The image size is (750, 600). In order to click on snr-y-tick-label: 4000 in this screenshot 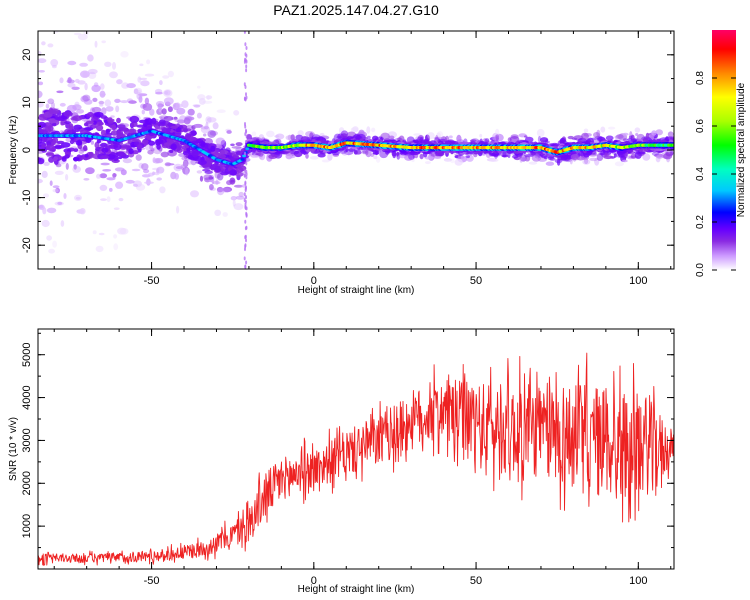, I will do `click(27, 397)`.